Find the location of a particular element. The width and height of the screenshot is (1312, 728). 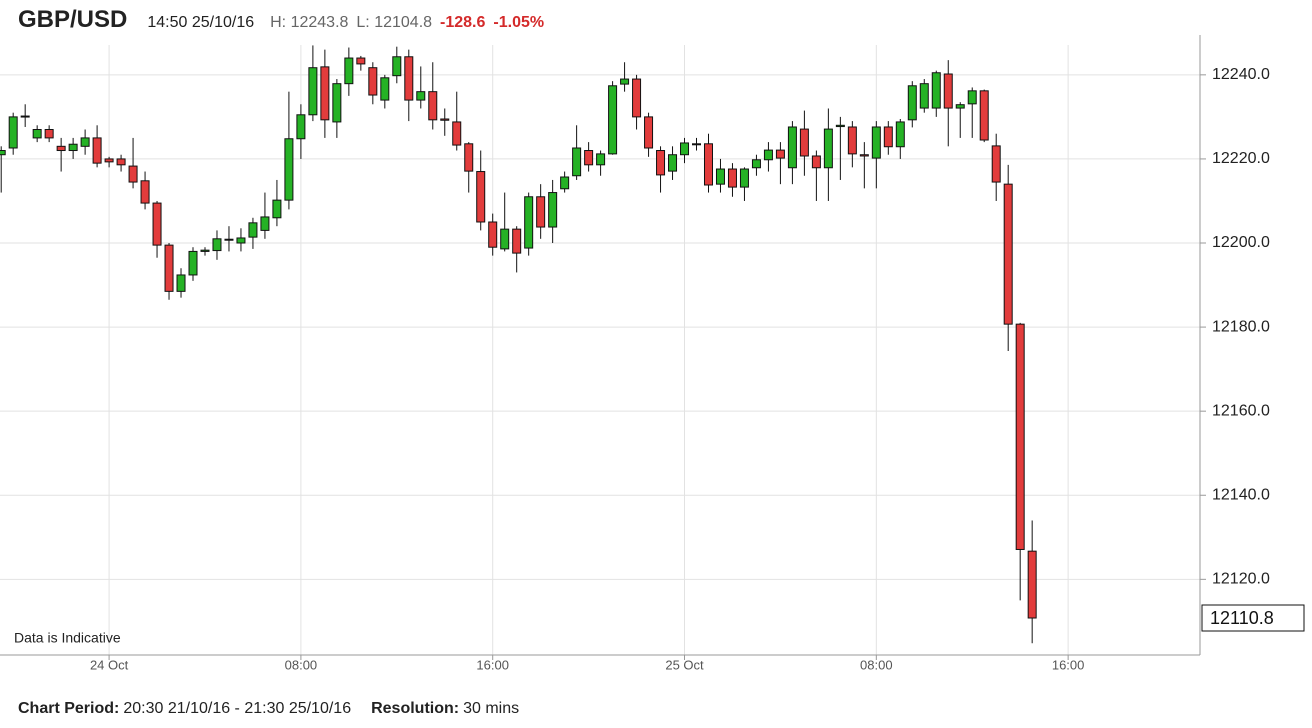

y-tick-label: 12240.0 is located at coordinates (1241, 74).